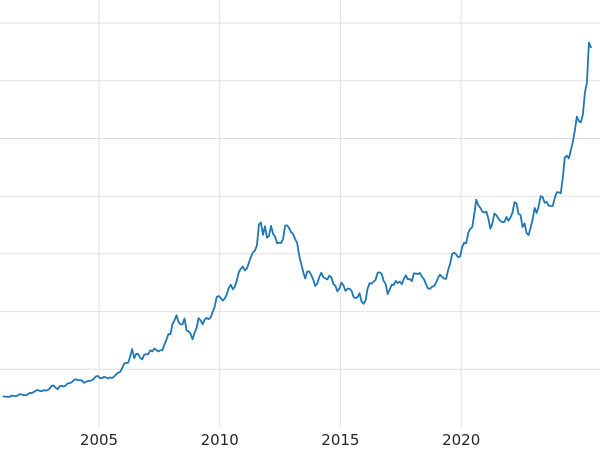 This screenshot has width=600, height=450. Describe the element at coordinates (461, 440) in the screenshot. I see `x-tick-label: 2020` at that location.